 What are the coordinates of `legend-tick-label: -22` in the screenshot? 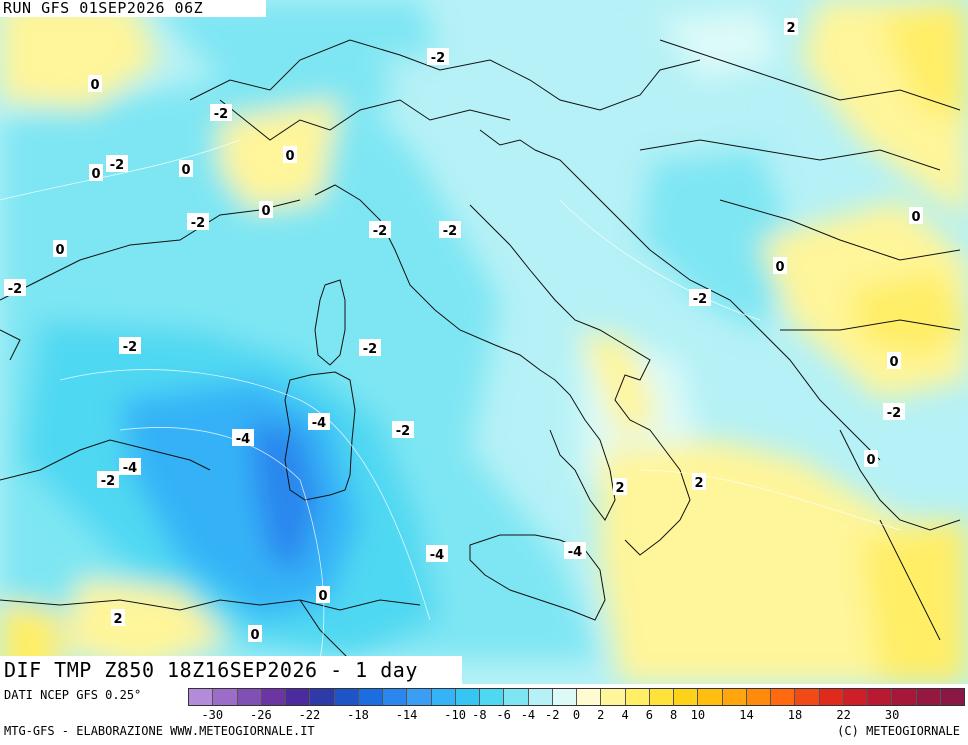 It's located at (309, 715).